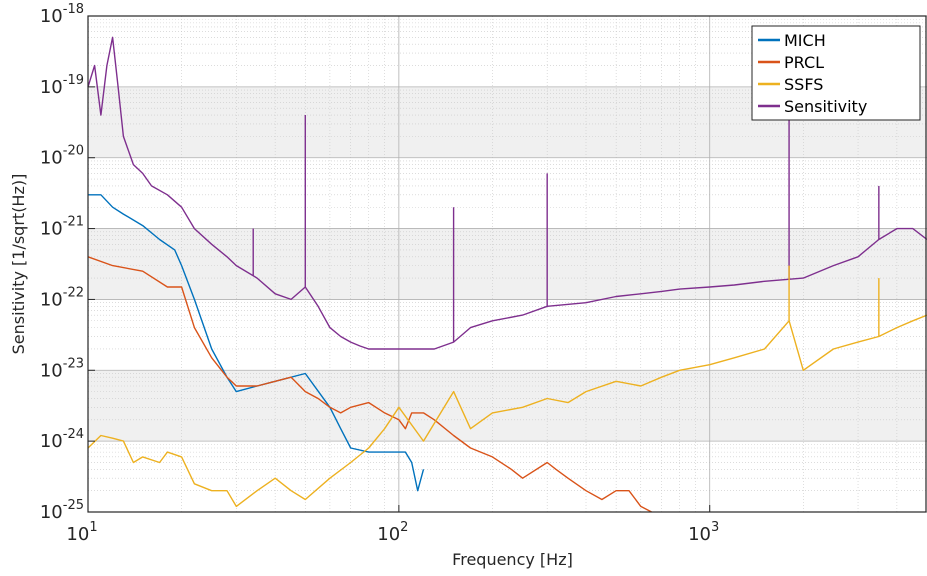 The image size is (927, 576). Describe the element at coordinates (62, 297) in the screenshot. I see `y-tick-label: 10-22` at that location.